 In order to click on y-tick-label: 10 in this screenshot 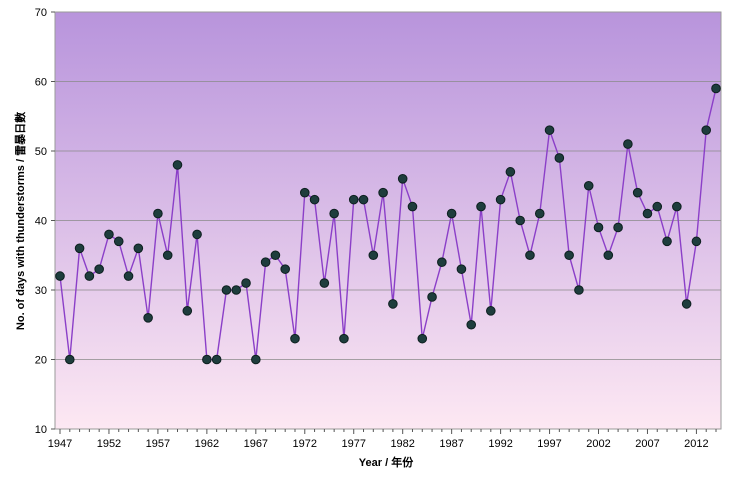, I will do `click(41, 430)`.